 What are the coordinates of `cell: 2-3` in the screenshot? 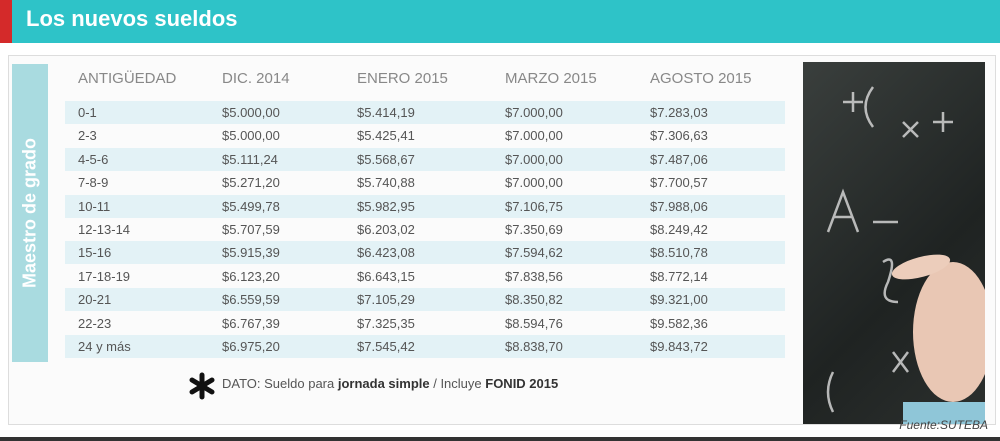 It's located at (87, 136).